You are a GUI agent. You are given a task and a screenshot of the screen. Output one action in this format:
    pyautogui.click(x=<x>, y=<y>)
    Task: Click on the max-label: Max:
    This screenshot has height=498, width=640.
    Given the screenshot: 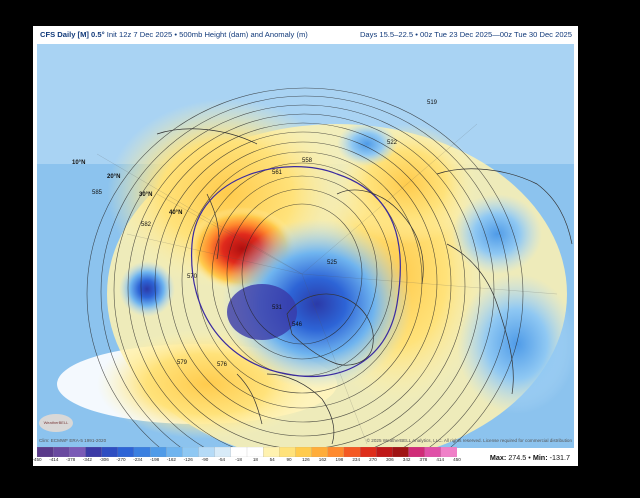 What is the action you would take?
    pyautogui.click(x=498, y=457)
    